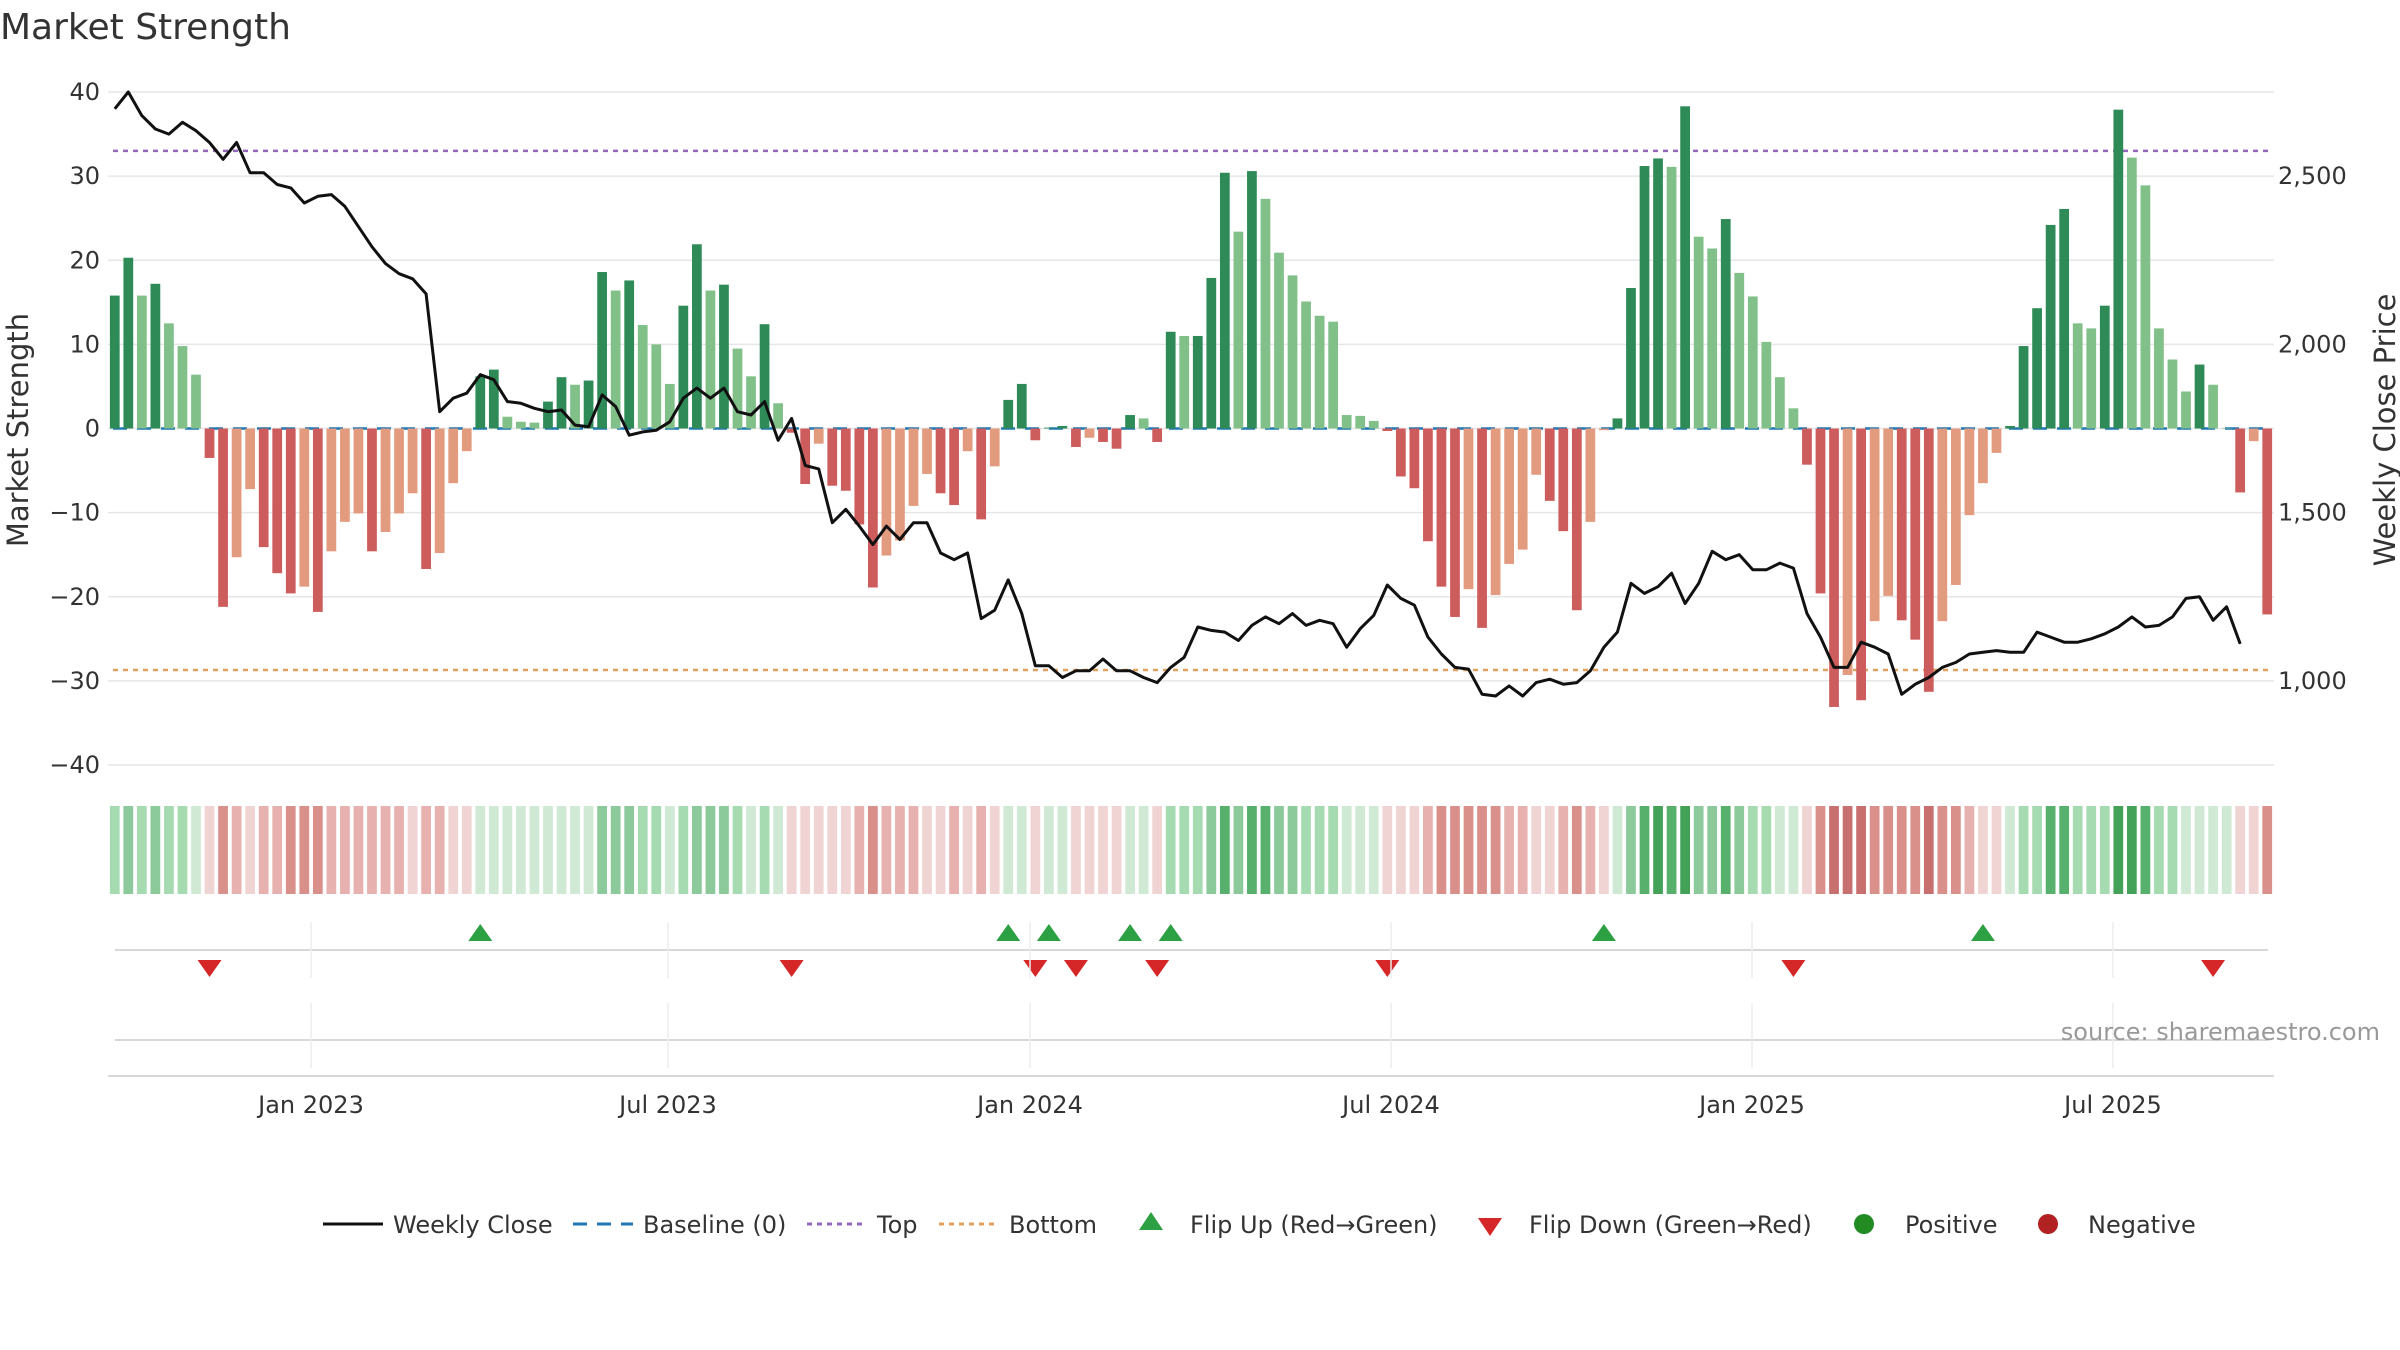  Describe the element at coordinates (74, 681) in the screenshot. I see `left-tick-label: −30` at that location.